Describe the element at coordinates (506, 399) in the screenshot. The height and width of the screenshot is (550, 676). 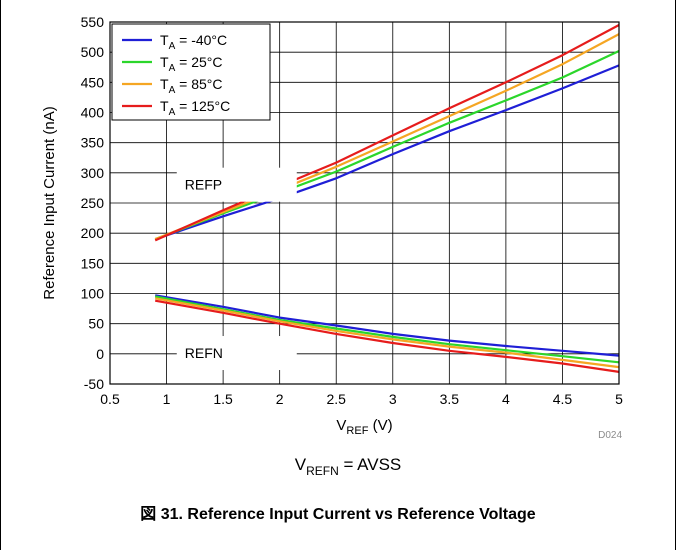
I see `x-tick-label: 4` at that location.